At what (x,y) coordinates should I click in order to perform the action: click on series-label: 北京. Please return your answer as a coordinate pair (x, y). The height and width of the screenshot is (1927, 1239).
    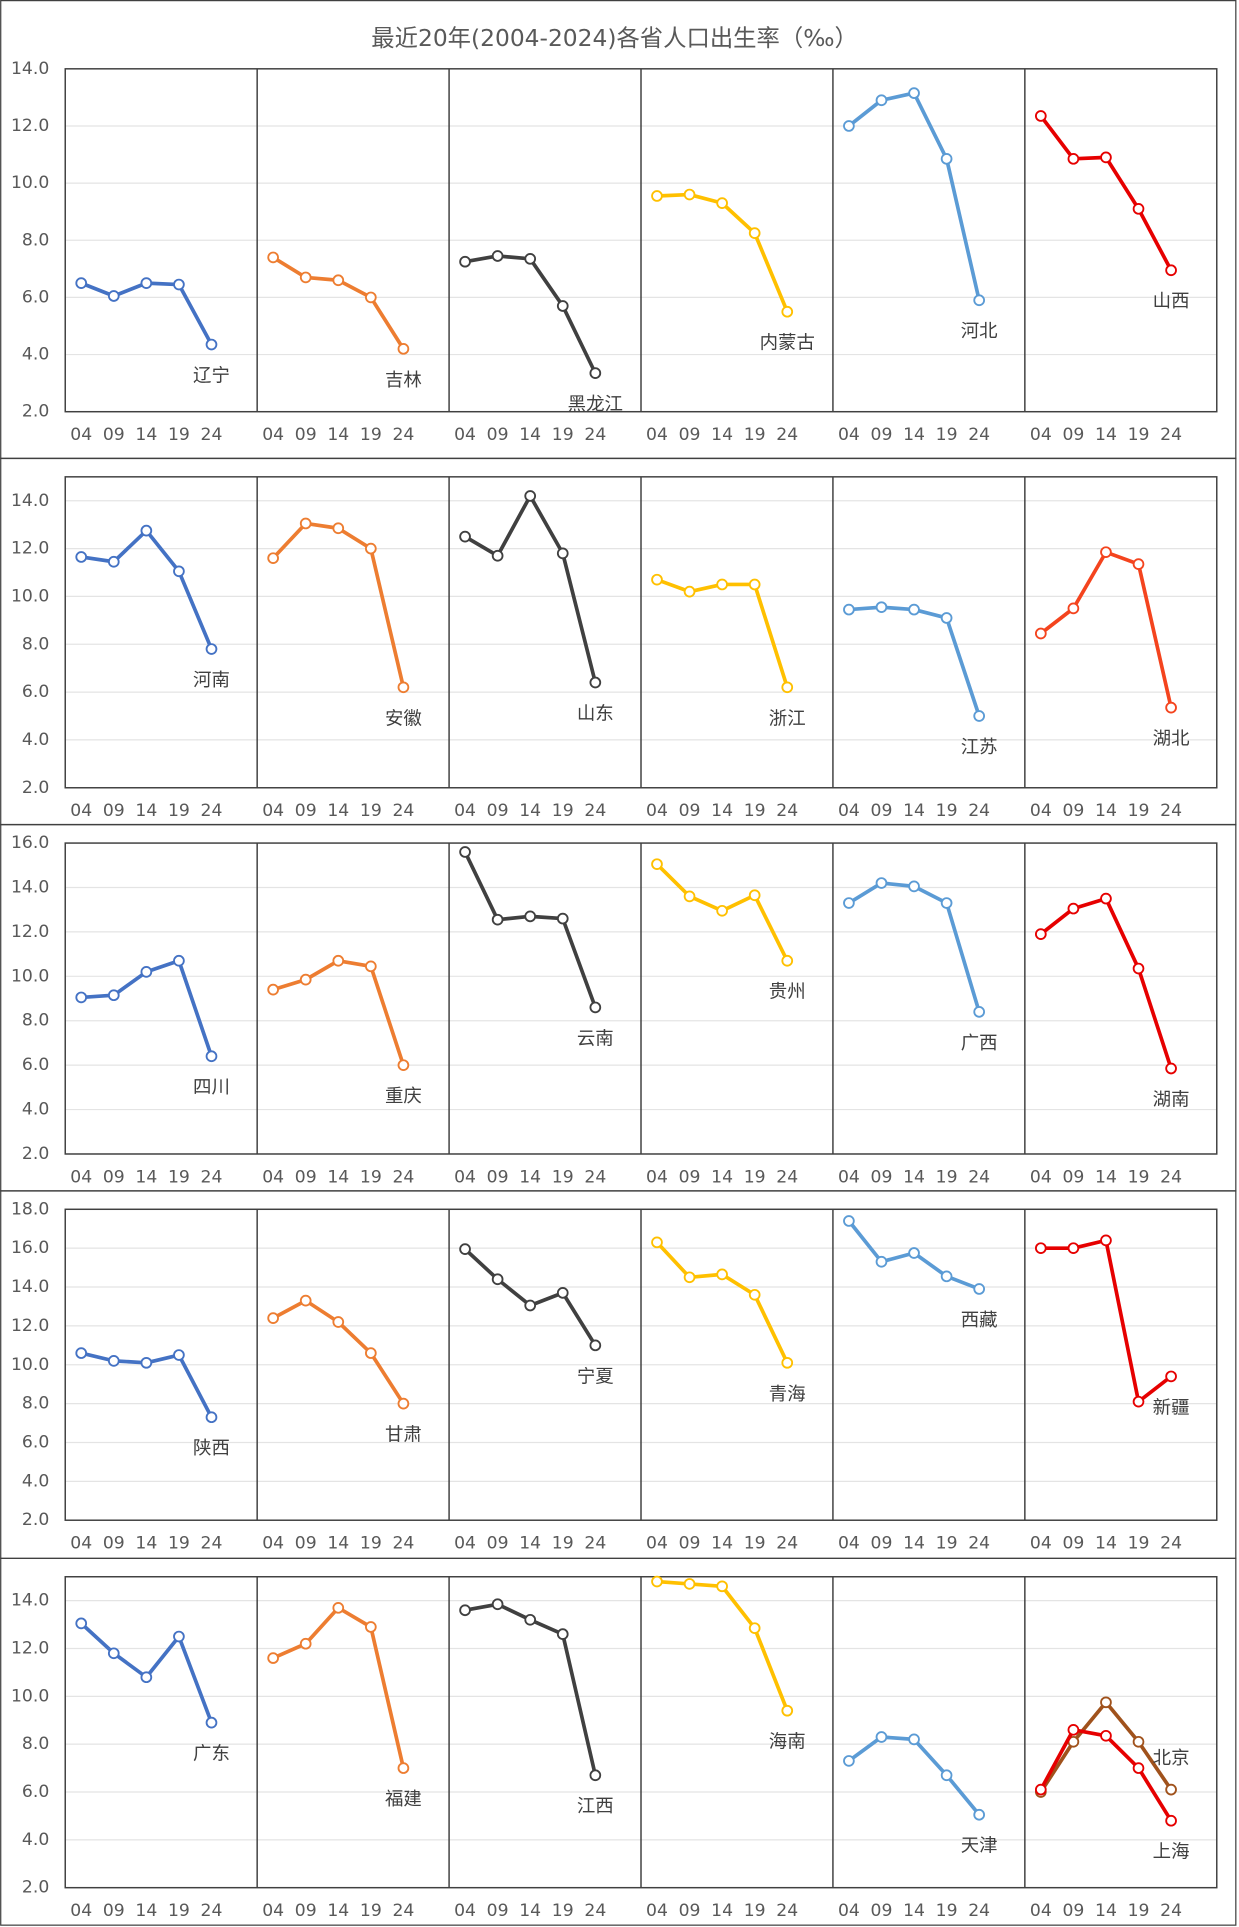
    Looking at the image, I should click on (1171, 1758).